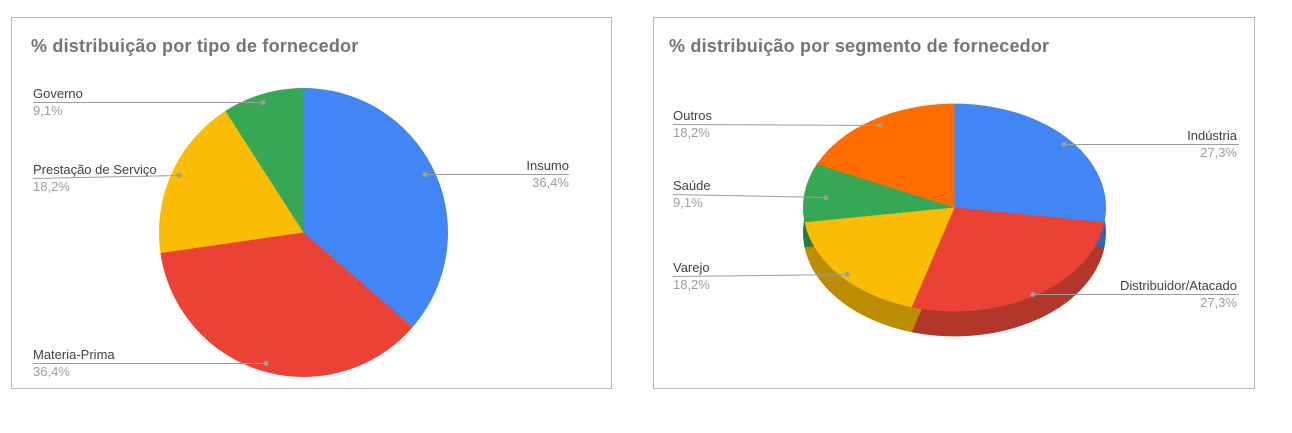 Image resolution: width=1292 pixels, height=433 pixels. Describe the element at coordinates (58, 102) in the screenshot. I see `slice-label-governo: Governo 9,1%` at that location.